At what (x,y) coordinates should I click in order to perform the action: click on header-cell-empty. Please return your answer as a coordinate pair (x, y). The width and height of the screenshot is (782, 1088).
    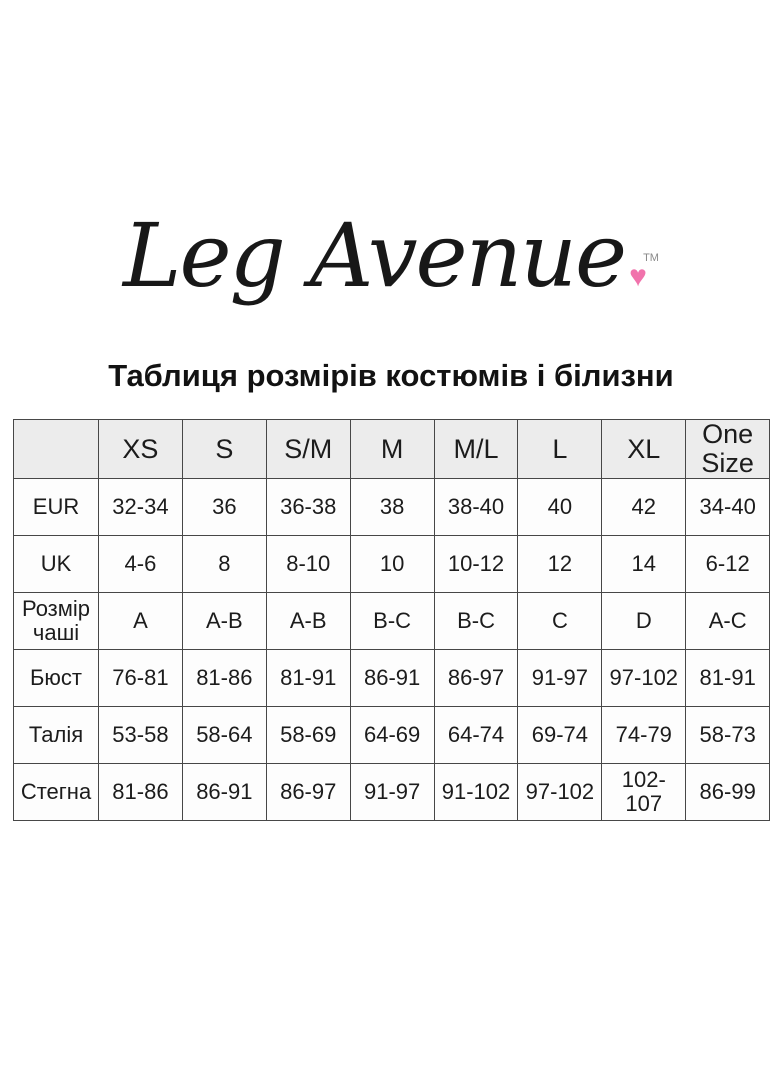
    Looking at the image, I should click on (56, 449).